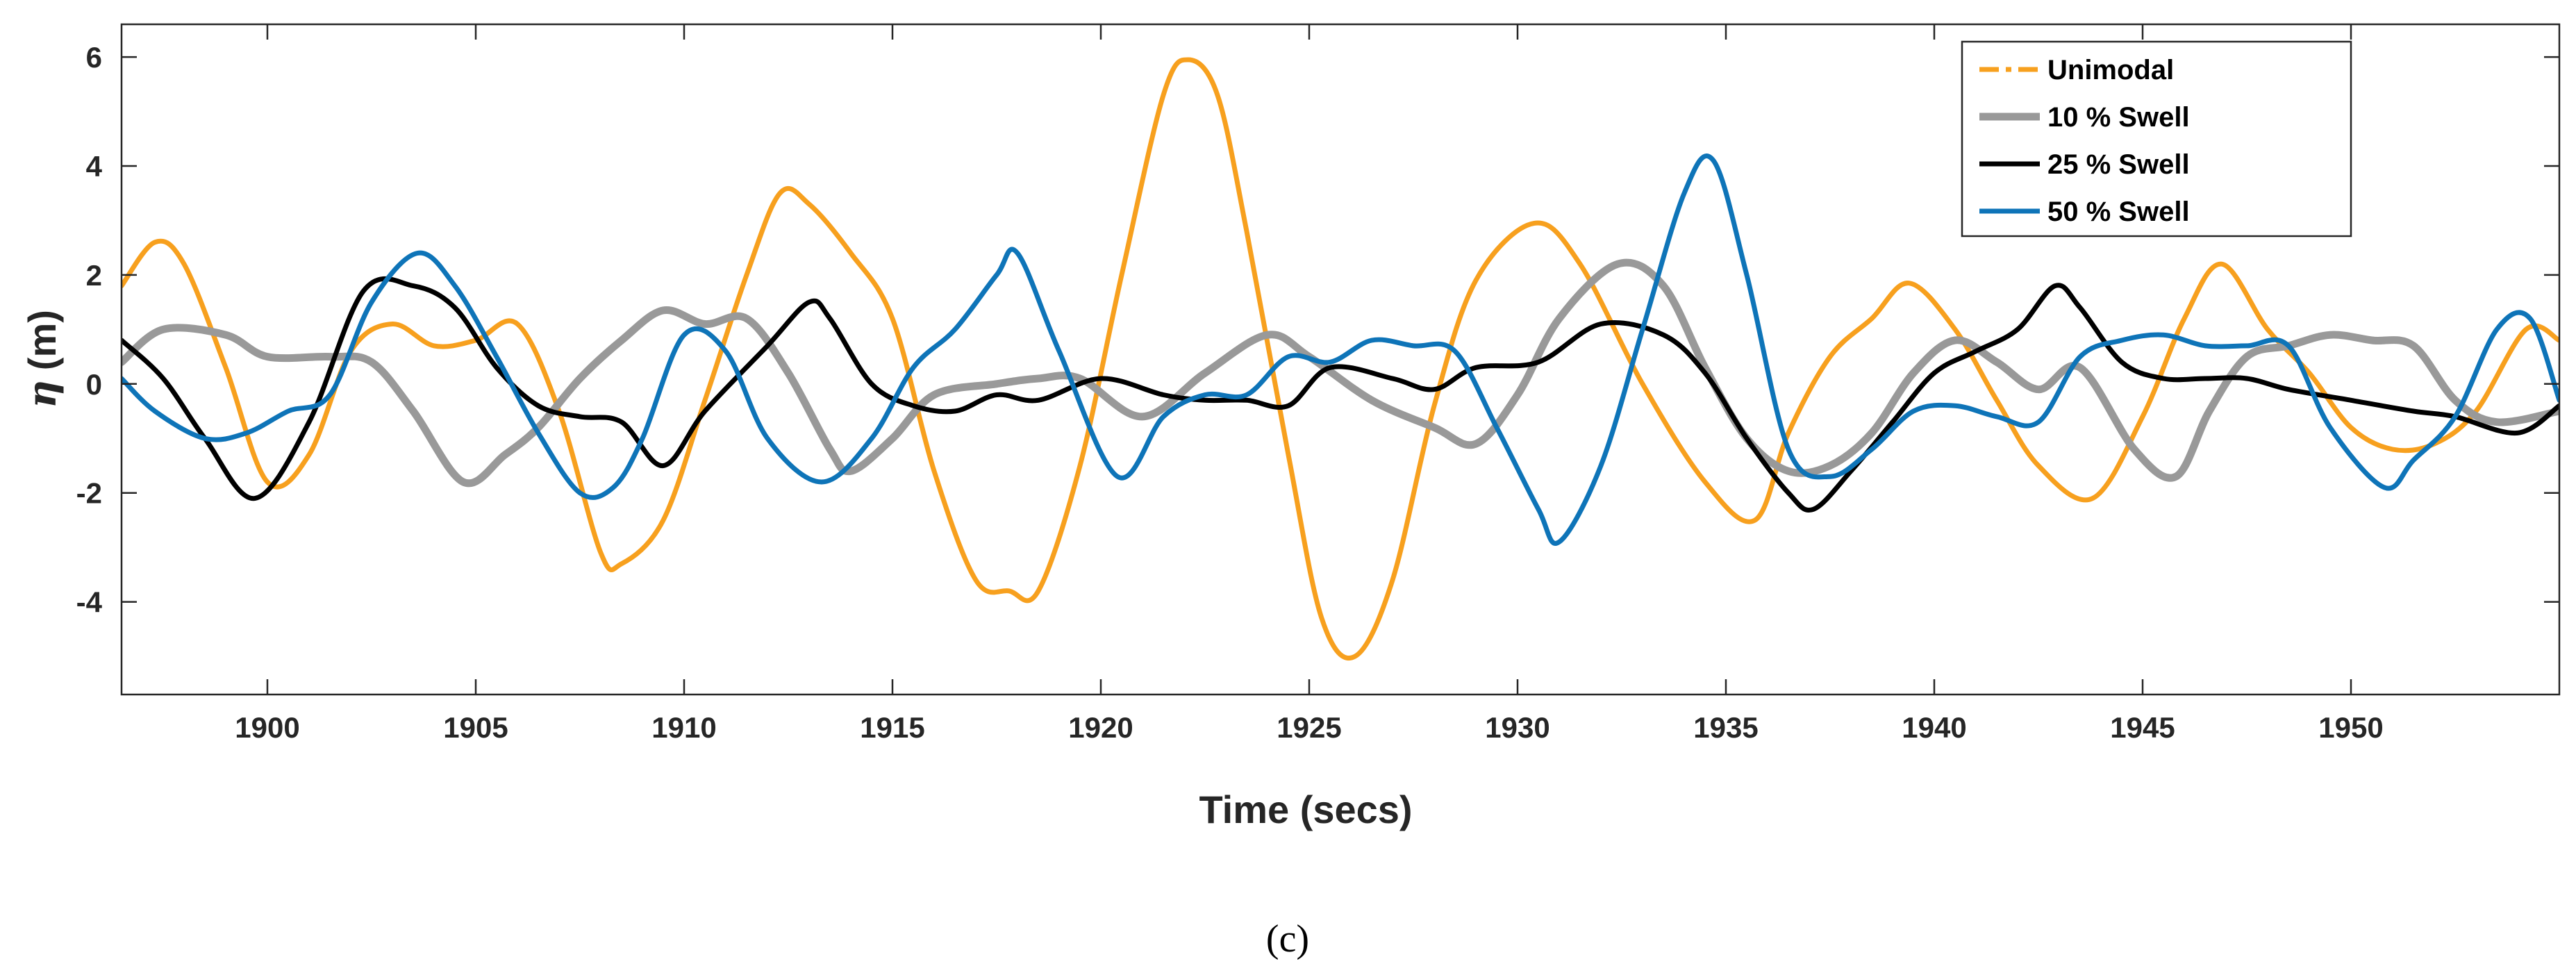  I want to click on x-tick-label: 1900, so click(267, 727).